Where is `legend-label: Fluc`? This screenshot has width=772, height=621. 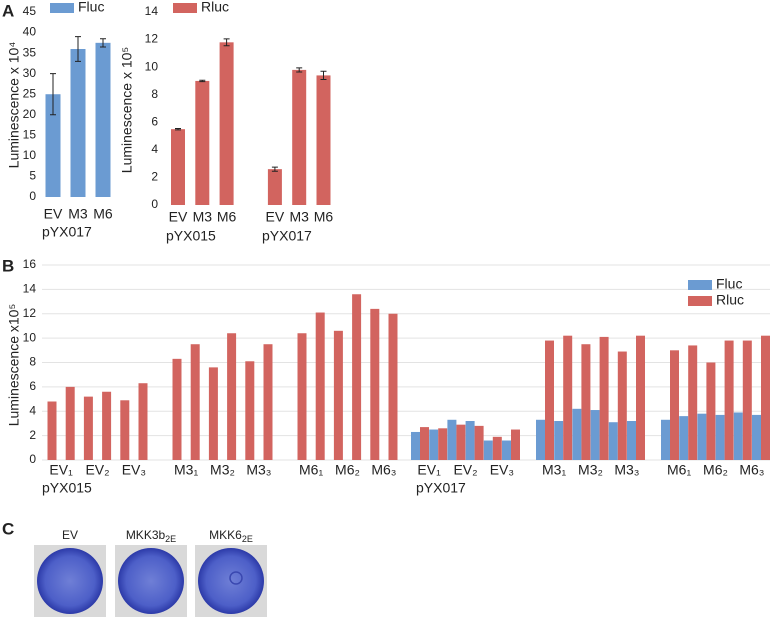
legend-label: Fluc is located at coordinates (729, 284).